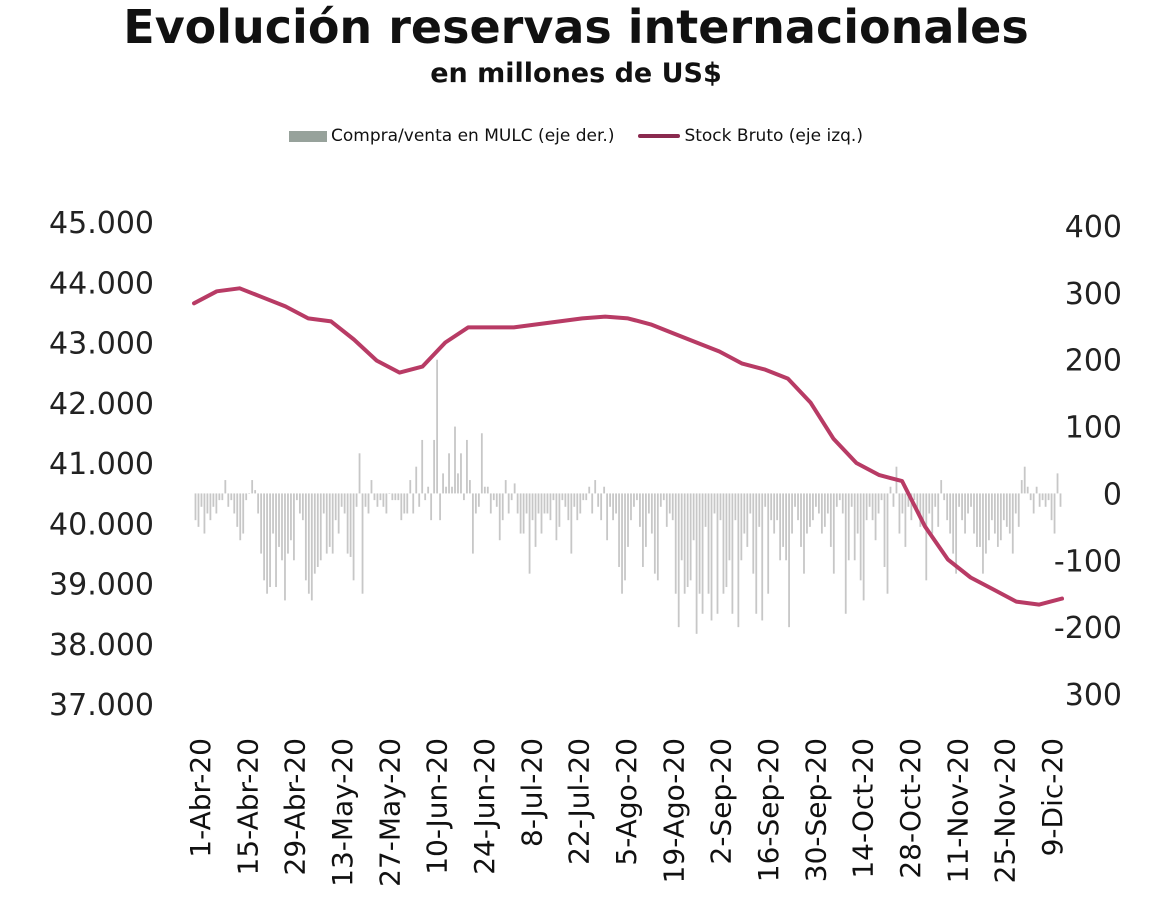 The height and width of the screenshot is (906, 1152). Describe the element at coordinates (101, 705) in the screenshot. I see `y-left-tick-label: 37.000` at that location.